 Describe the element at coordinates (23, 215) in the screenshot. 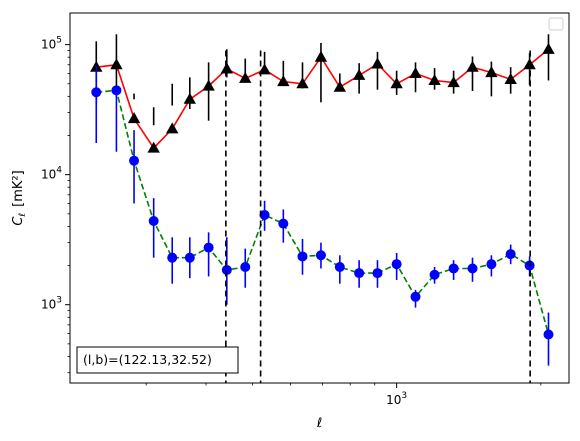

I see `y-axis-label-sub: ℓ` at that location.